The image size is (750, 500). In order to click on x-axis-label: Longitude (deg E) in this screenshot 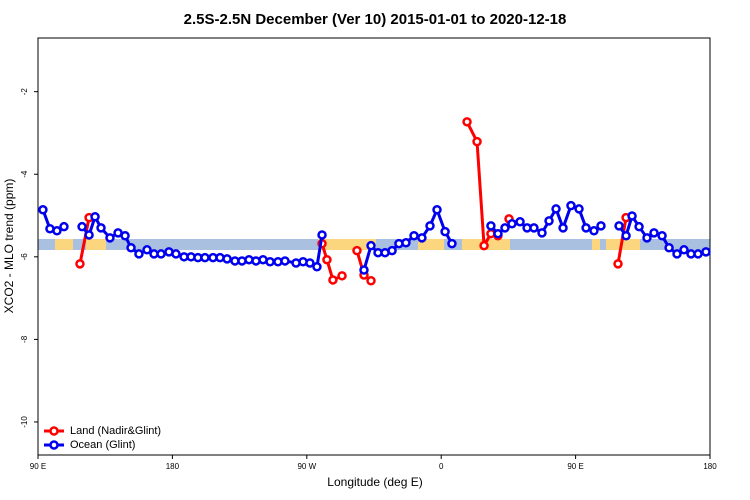, I will do `click(374, 482)`.